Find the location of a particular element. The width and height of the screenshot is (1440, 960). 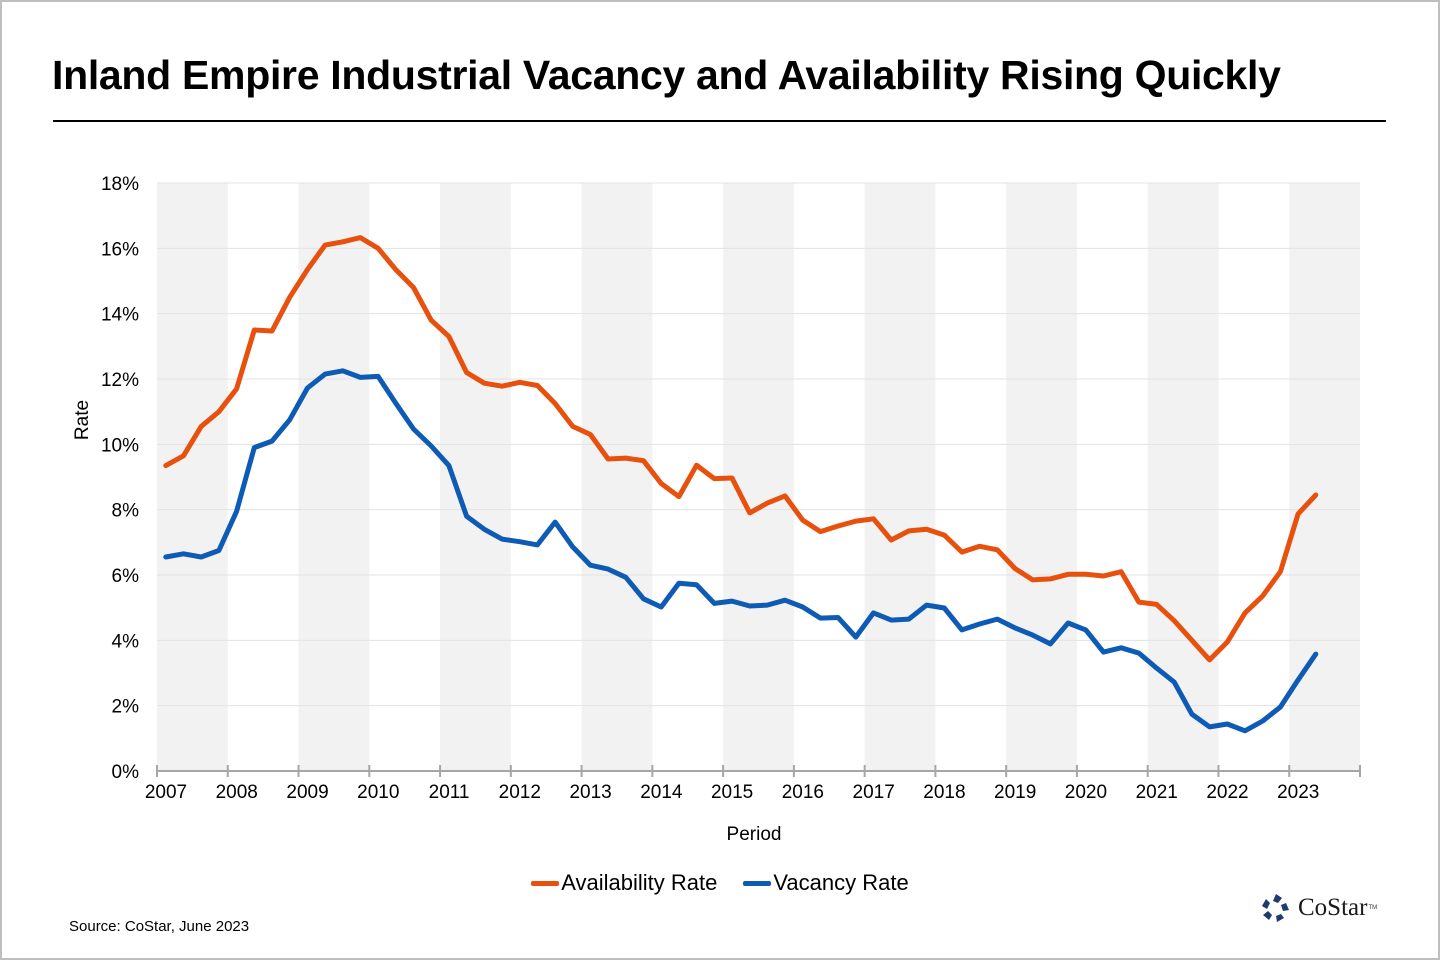

x-tick-label: 2013 is located at coordinates (590, 792).